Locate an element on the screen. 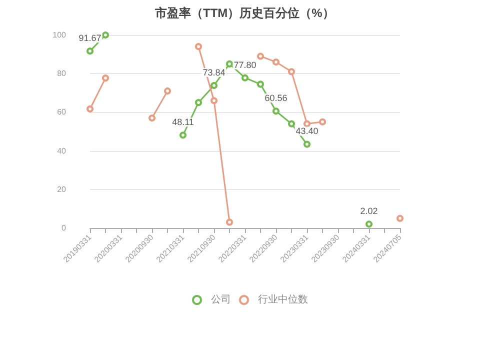 The image size is (500, 338). data-label: 2.02 is located at coordinates (369, 211).